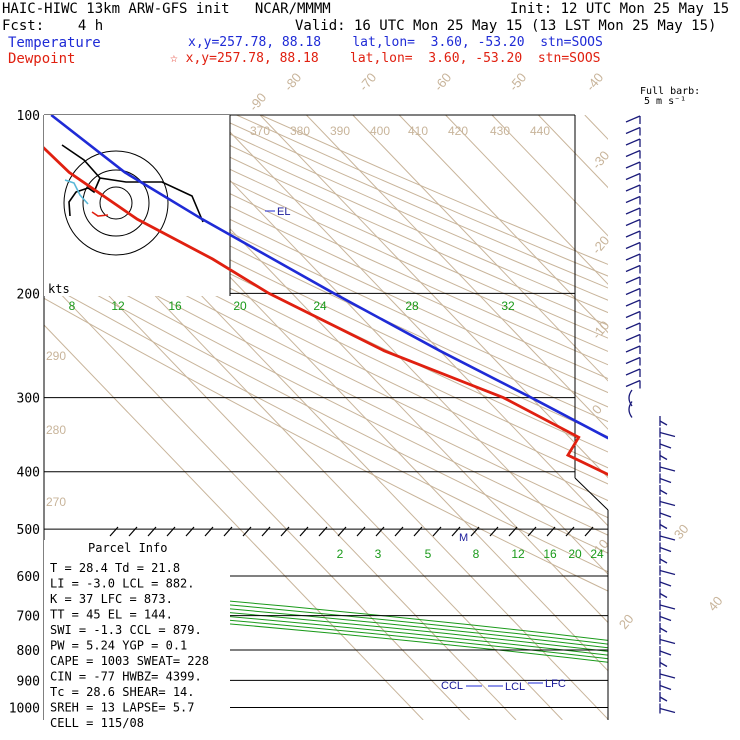 Image resolution: width=740 pixels, height=740 pixels. Describe the element at coordinates (597, 554) in the screenshot. I see `mixing-ratio-label: 24` at that location.